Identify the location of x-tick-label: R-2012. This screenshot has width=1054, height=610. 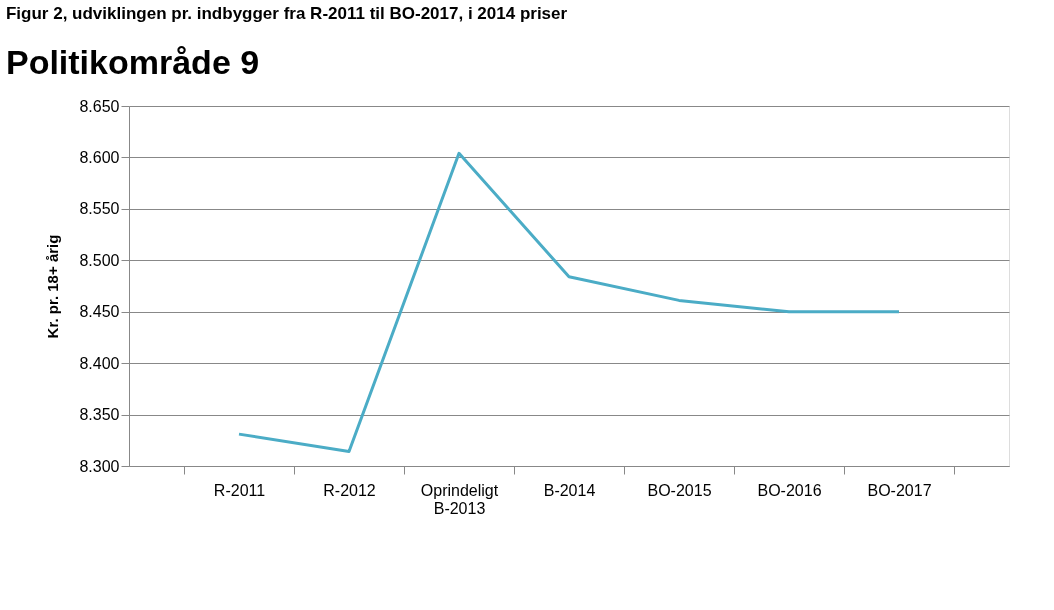
(349, 490).